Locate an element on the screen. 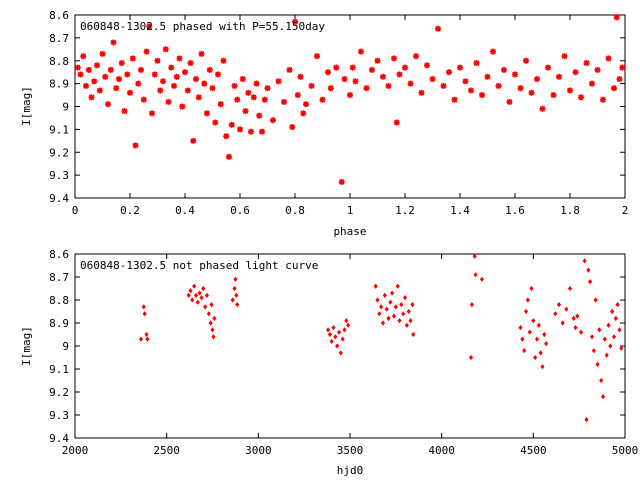 The image size is (640, 480). x-tick-label: 1.4 is located at coordinates (460, 210).